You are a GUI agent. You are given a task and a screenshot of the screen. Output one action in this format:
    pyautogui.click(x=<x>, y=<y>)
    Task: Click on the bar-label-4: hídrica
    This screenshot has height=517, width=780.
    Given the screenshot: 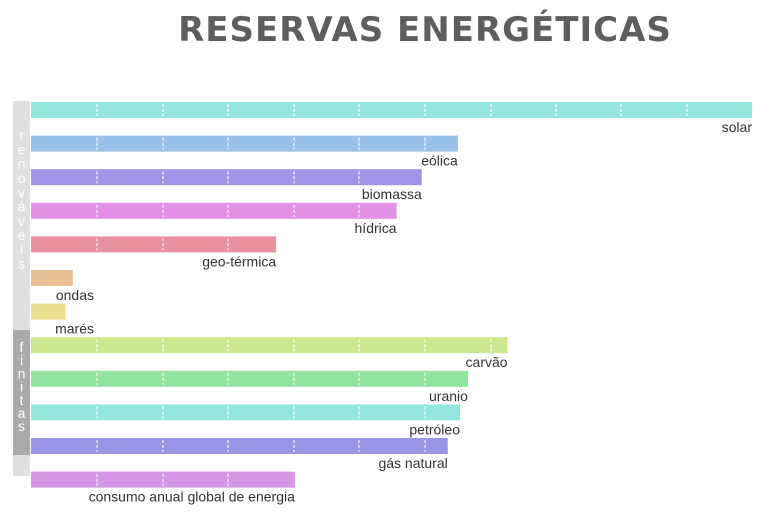 What is the action you would take?
    pyautogui.click(x=376, y=228)
    